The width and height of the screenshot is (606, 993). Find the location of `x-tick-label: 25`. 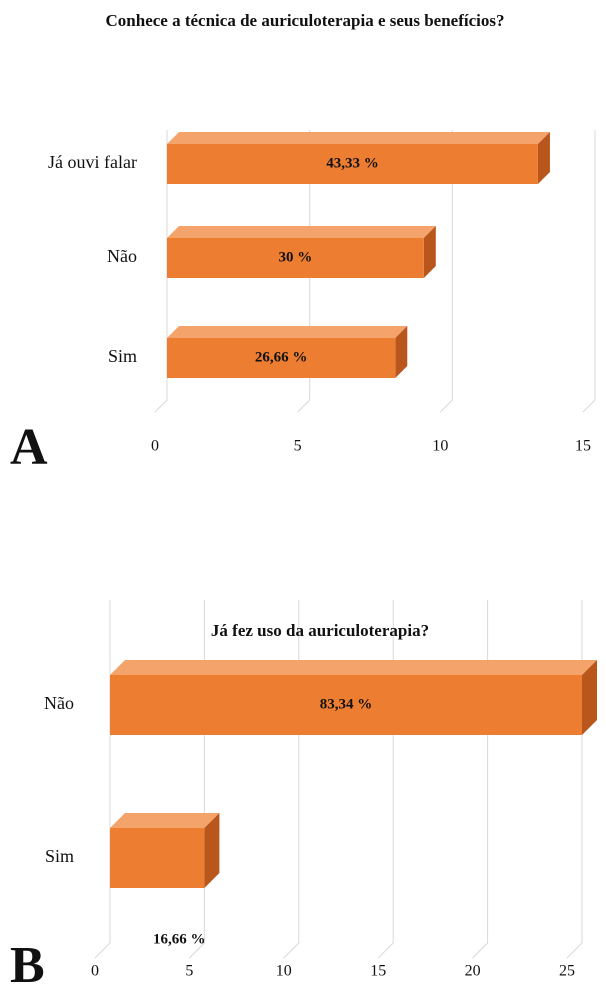

x-tick-label: 25 is located at coordinates (567, 971).